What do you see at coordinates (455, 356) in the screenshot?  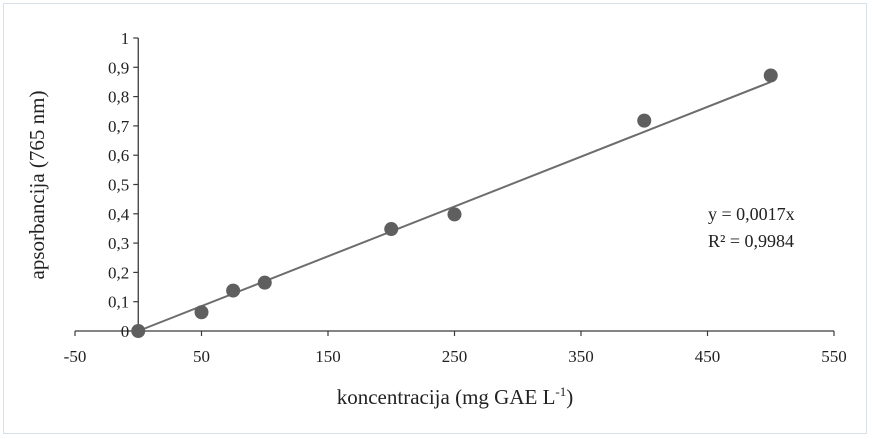 I see `x-tick-label: 250` at bounding box center [455, 356].